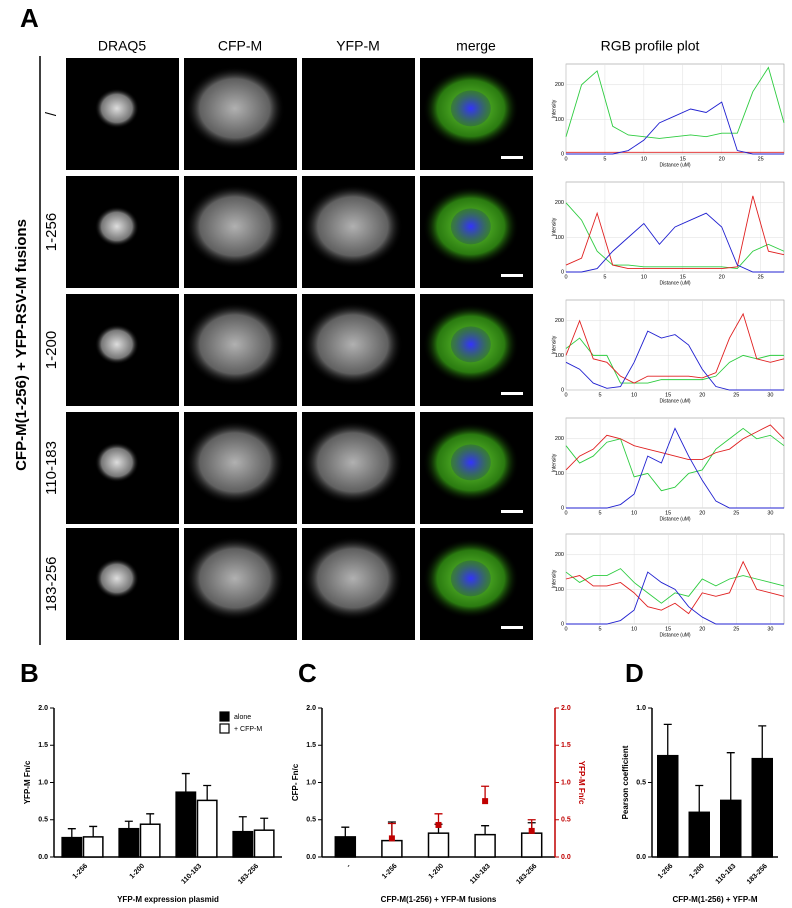  I want to click on panel-label: D, so click(634, 673).